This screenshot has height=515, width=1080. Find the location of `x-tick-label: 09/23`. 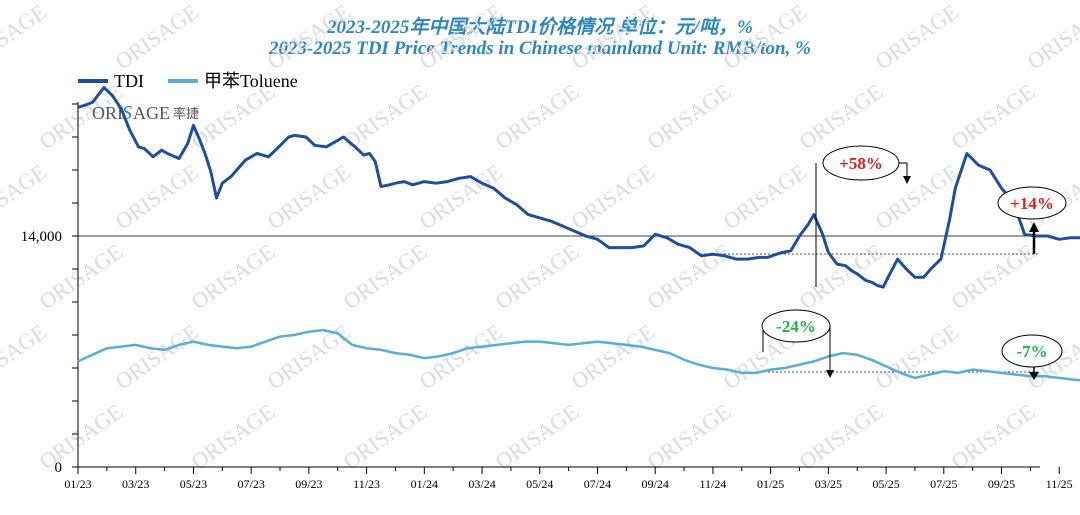

x-tick-label: 09/23 is located at coordinates (308, 484).